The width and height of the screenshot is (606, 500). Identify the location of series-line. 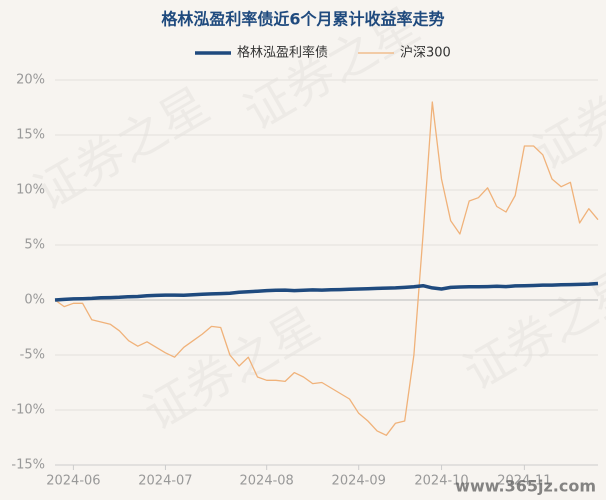
(326, 291).